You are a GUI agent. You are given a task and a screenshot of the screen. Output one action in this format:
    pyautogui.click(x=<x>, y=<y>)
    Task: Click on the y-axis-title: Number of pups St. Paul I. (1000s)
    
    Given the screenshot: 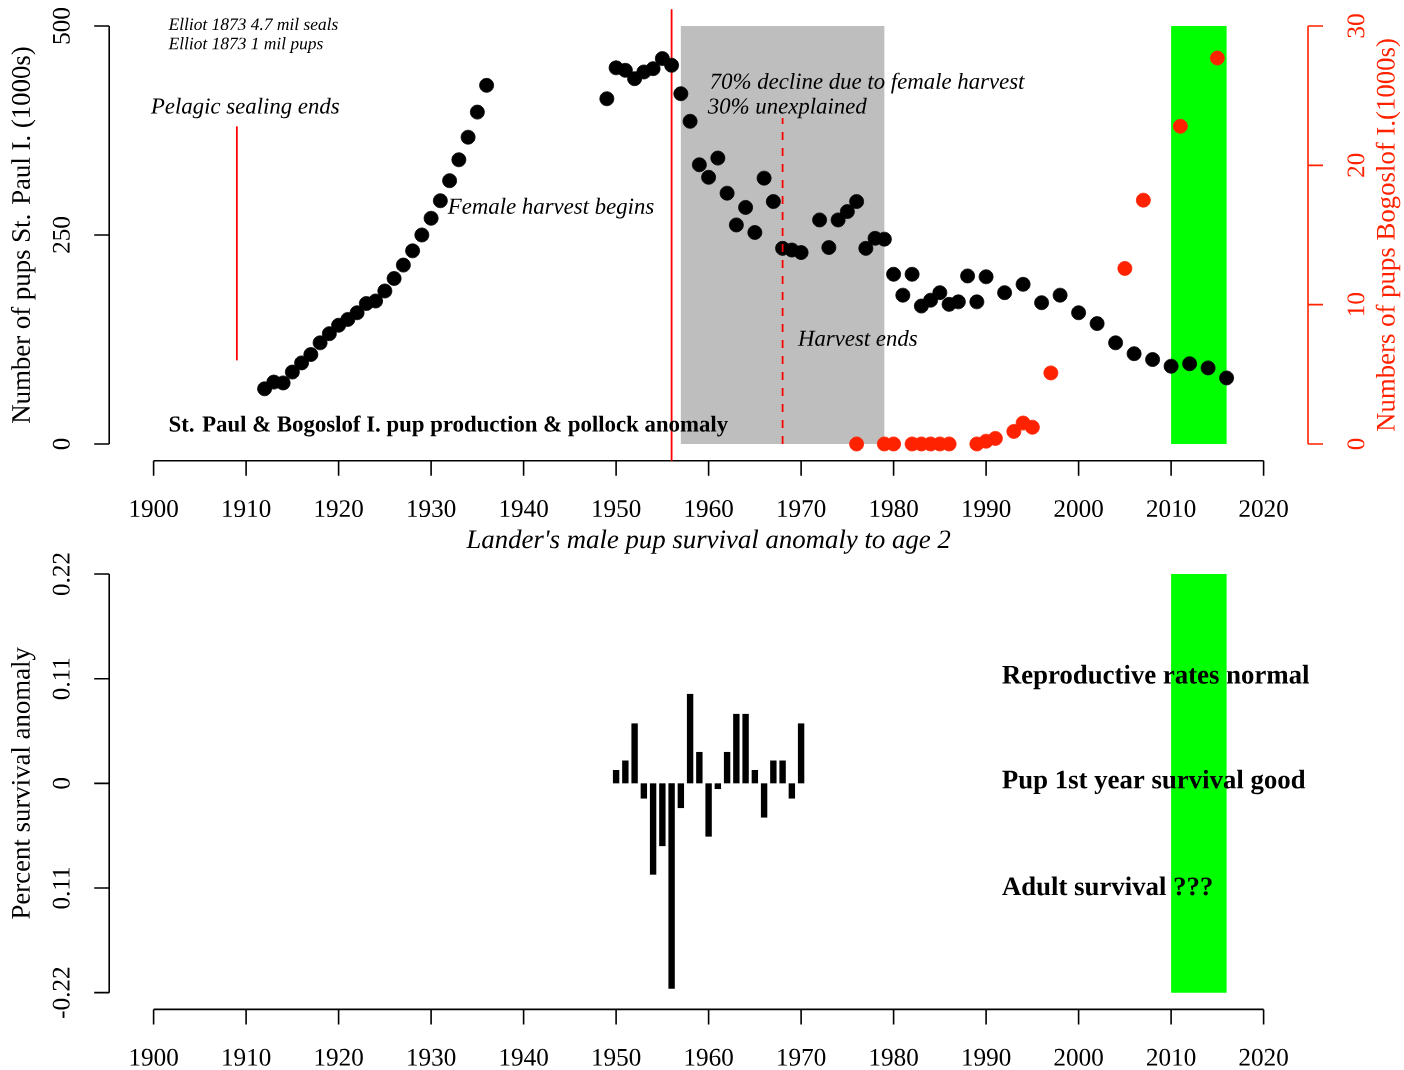 What is the action you would take?
    pyautogui.click(x=23, y=235)
    